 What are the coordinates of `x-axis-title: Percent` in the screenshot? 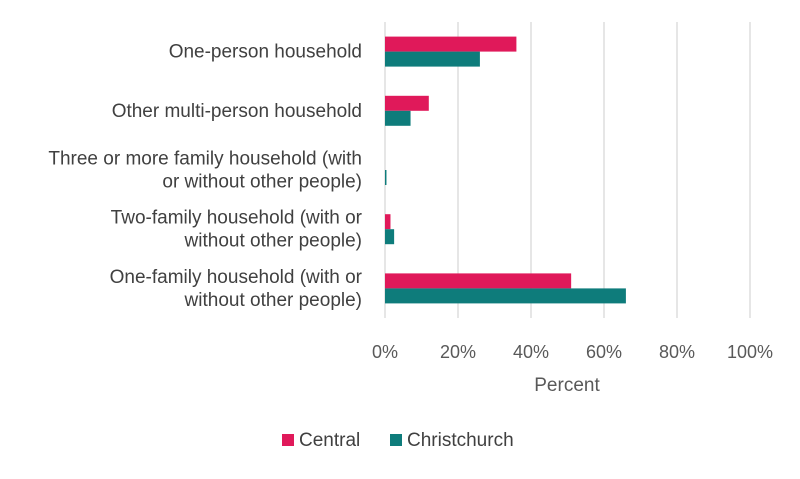 It's located at (567, 385).